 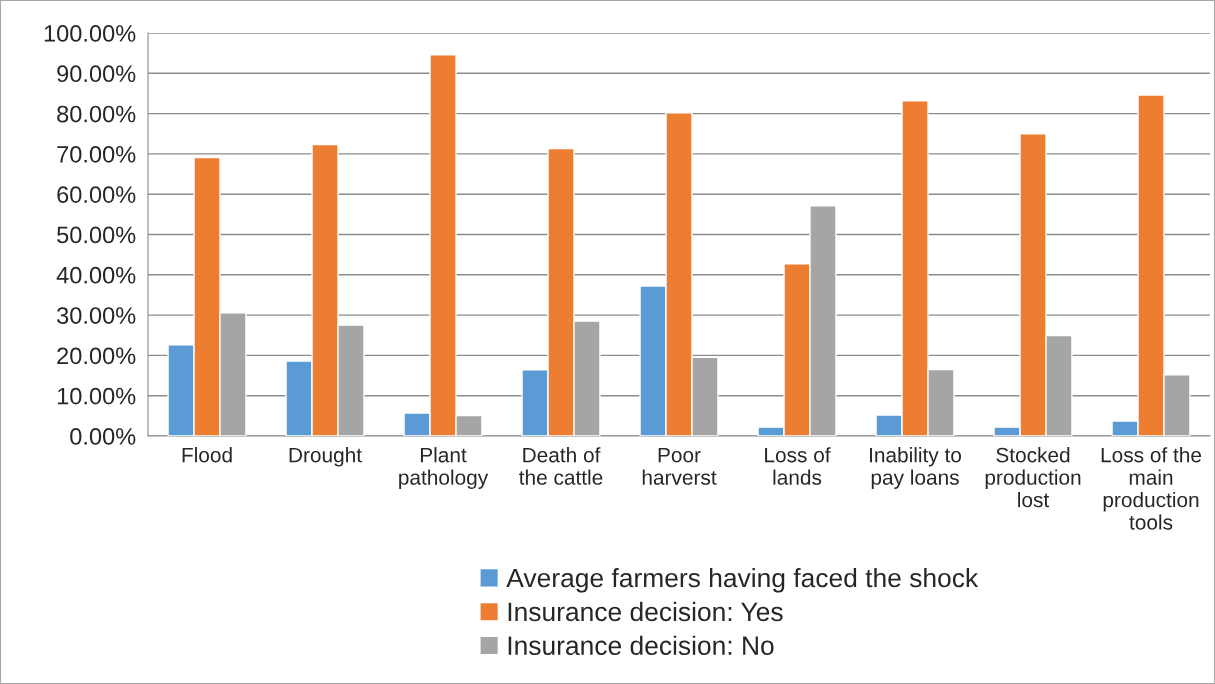 I want to click on x-tick-label: Loss of the main production tools, so click(x=1151, y=488).